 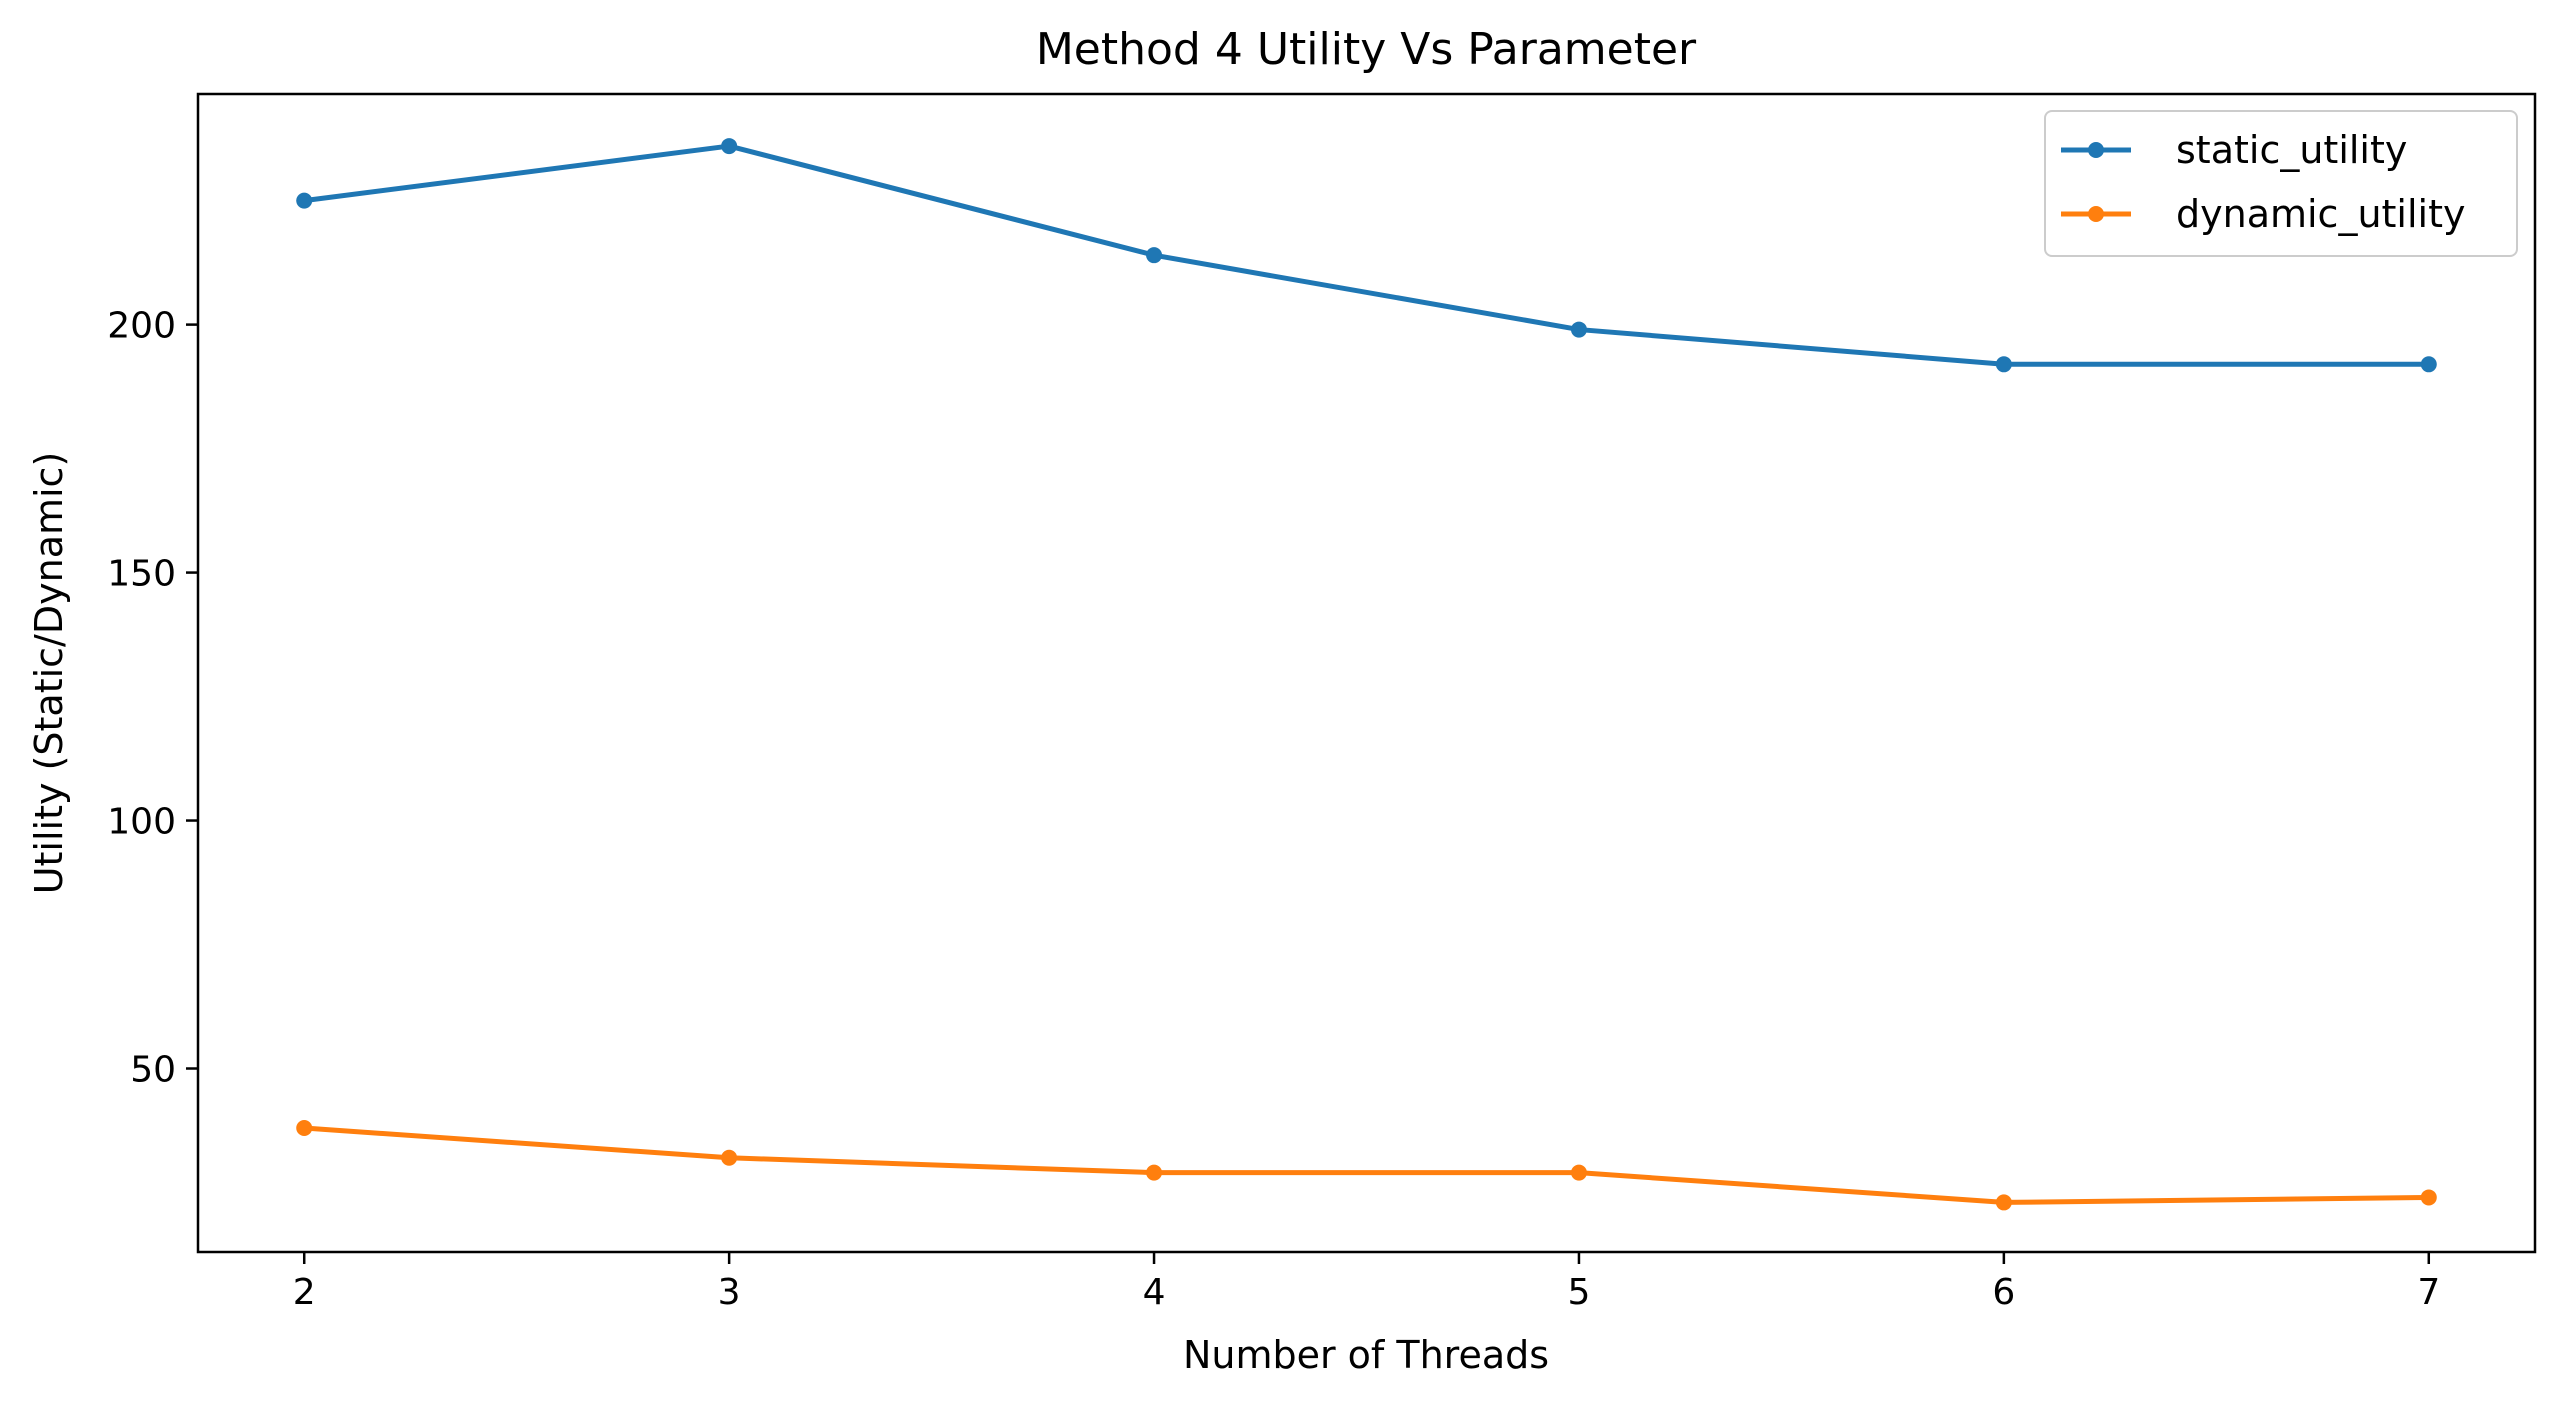 I want to click on x-tick-label: 2, so click(x=304, y=1292).